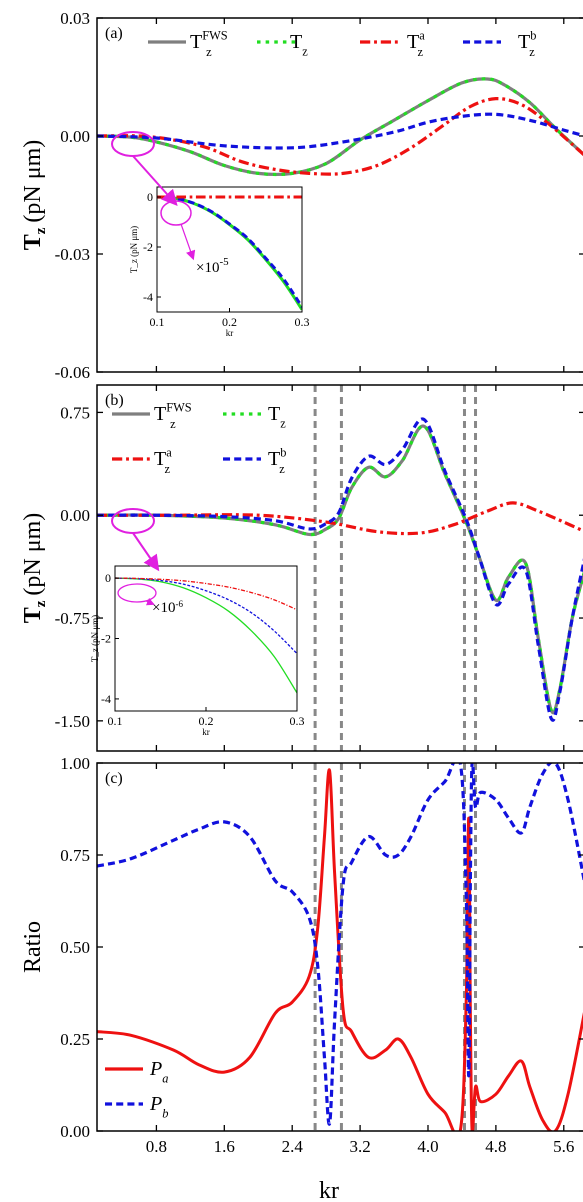 The height and width of the screenshot is (1202, 583). Describe the element at coordinates (33, 242) in the screenshot. I see `y-axis-title-main: T` at that location.